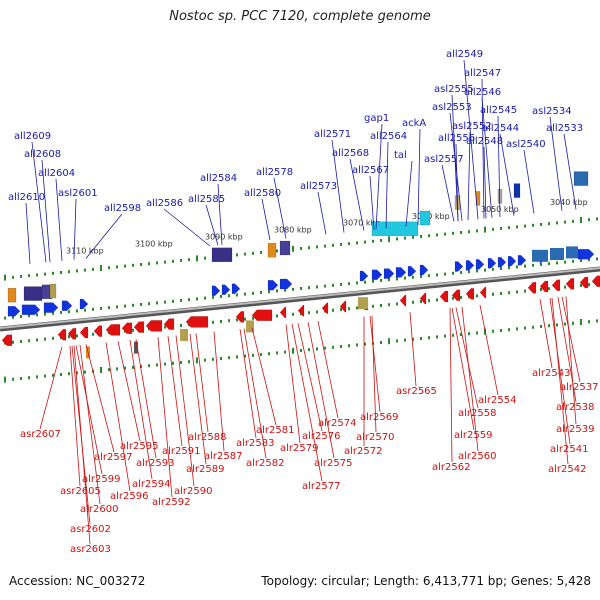 This screenshot has width=600, height=600. What do you see at coordinates (101, 479) in the screenshot?
I see `reverse-gene-label: alr2599` at bounding box center [101, 479].